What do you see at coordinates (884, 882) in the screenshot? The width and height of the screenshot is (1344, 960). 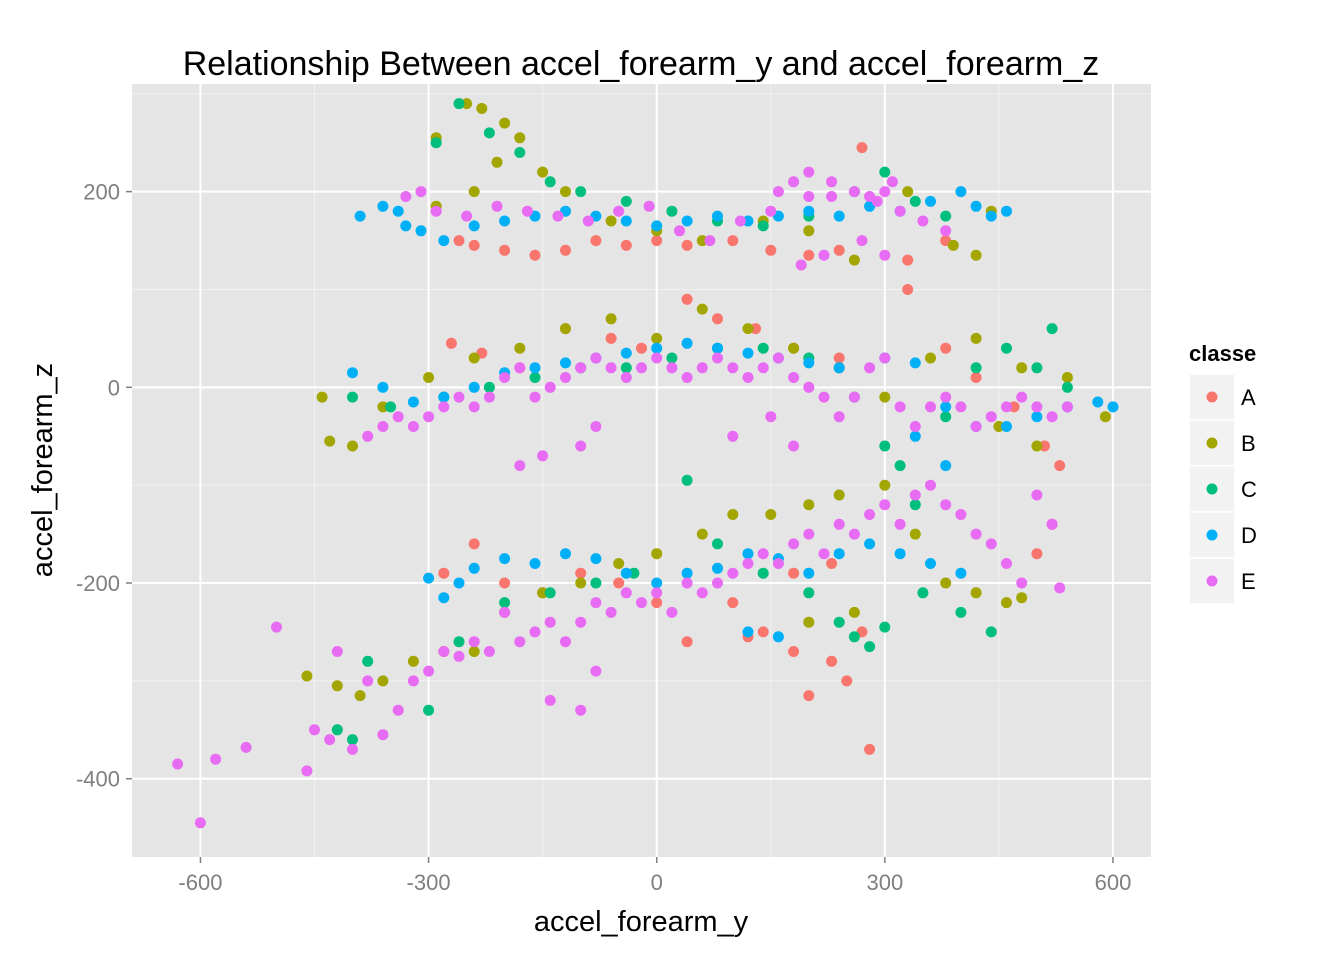 I see `x-tick-label: 300` at bounding box center [884, 882].